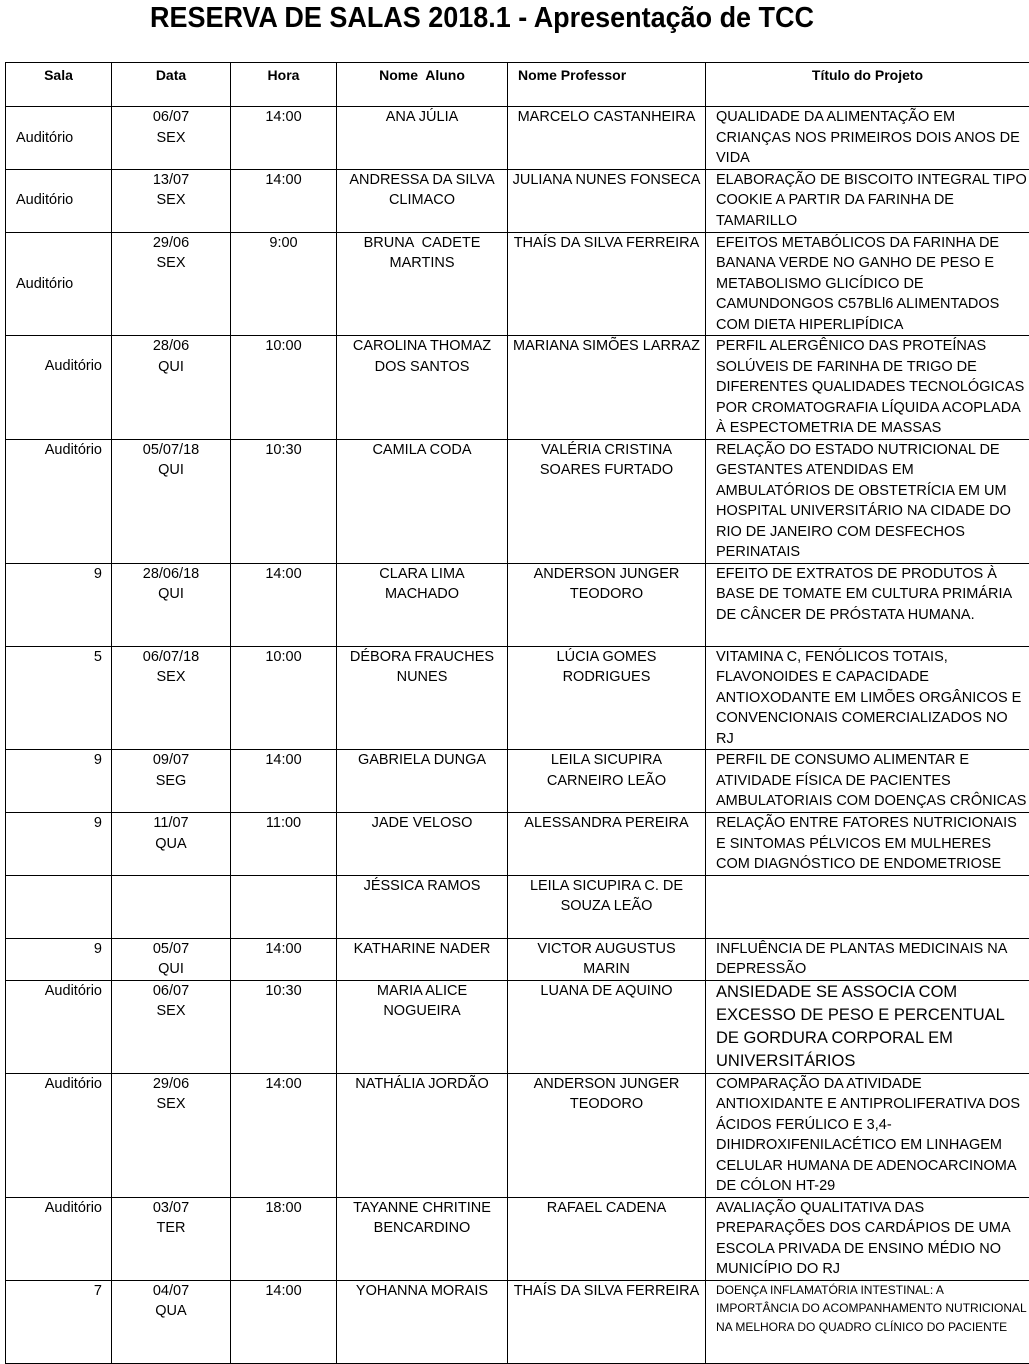 The height and width of the screenshot is (1364, 1029). What do you see at coordinates (422, 844) in the screenshot?
I see `cell-aluno: JADE VELOSO` at bounding box center [422, 844].